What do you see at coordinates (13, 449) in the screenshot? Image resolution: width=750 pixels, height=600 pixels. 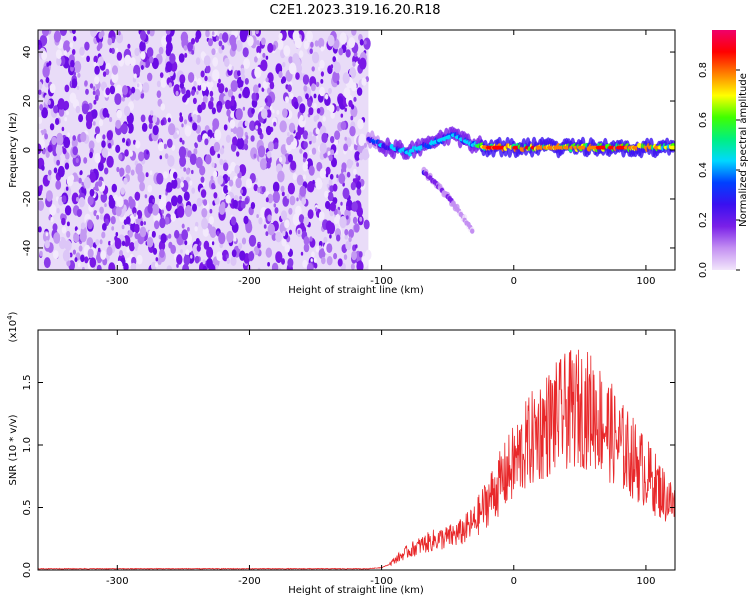 I see `snr-y-axis-label: SNR (10 * v/v)` at bounding box center [13, 449].